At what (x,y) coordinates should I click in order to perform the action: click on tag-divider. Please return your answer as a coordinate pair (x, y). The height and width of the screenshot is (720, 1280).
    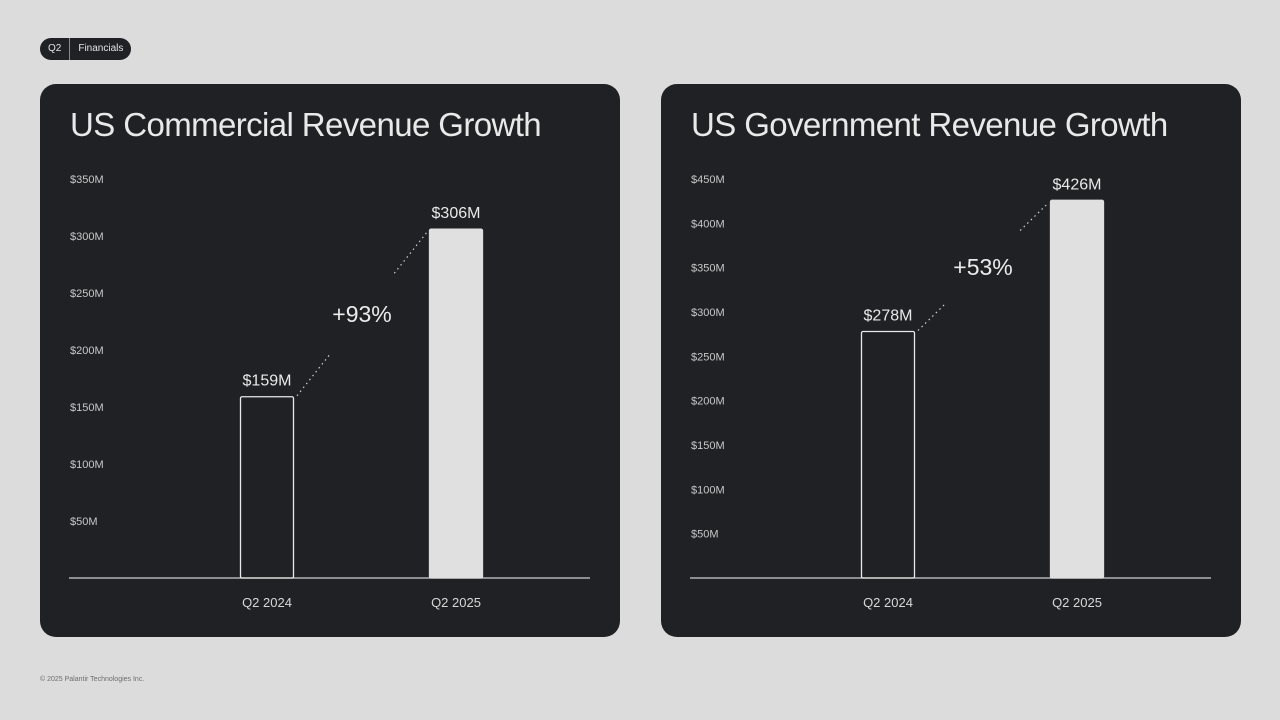
    Looking at the image, I should click on (70, 49).